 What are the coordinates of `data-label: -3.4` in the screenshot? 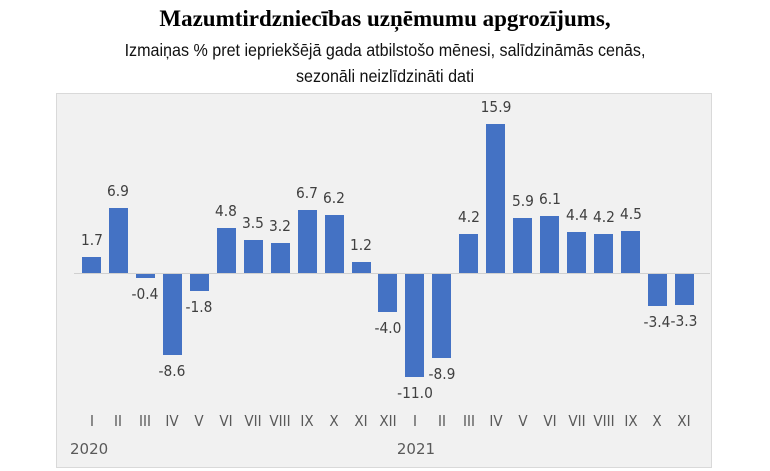 It's located at (657, 321).